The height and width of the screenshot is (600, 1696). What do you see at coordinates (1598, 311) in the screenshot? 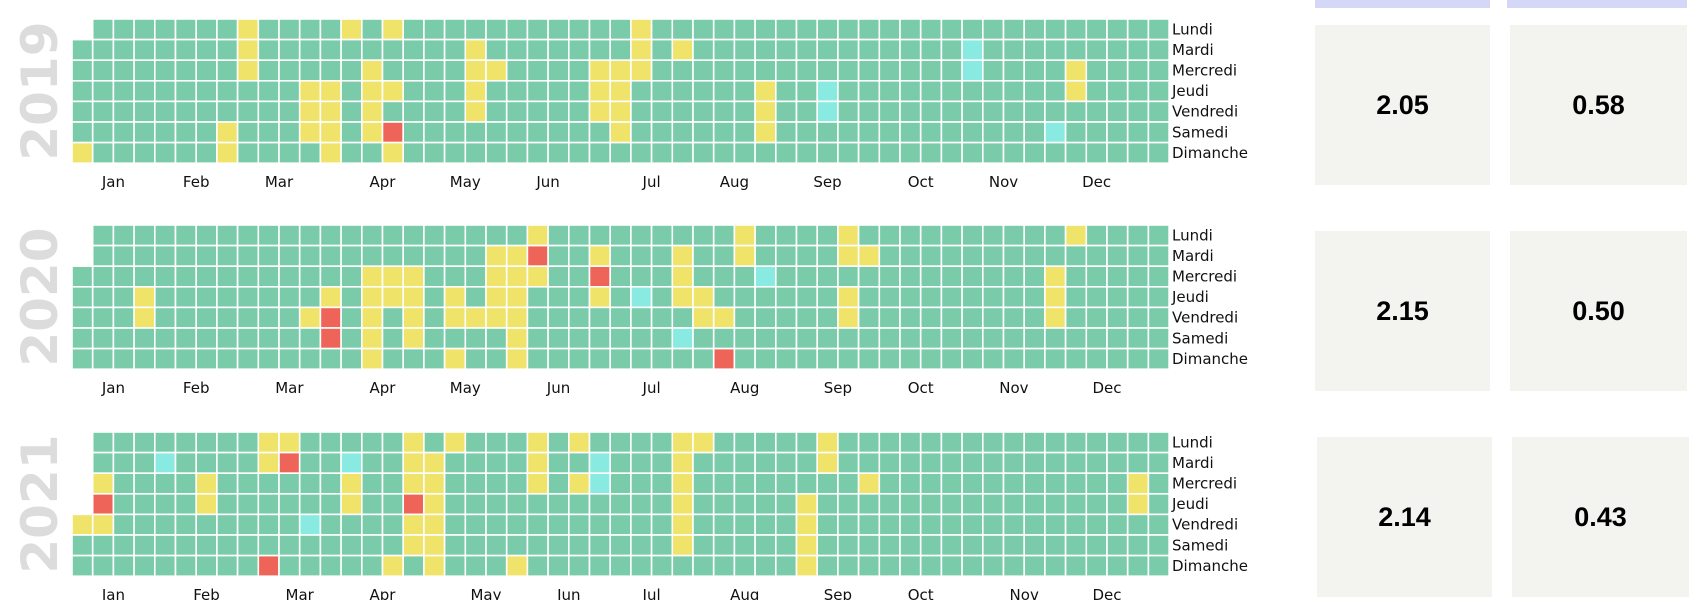
I see `stat-card-2020-right: 0.50` at bounding box center [1598, 311].